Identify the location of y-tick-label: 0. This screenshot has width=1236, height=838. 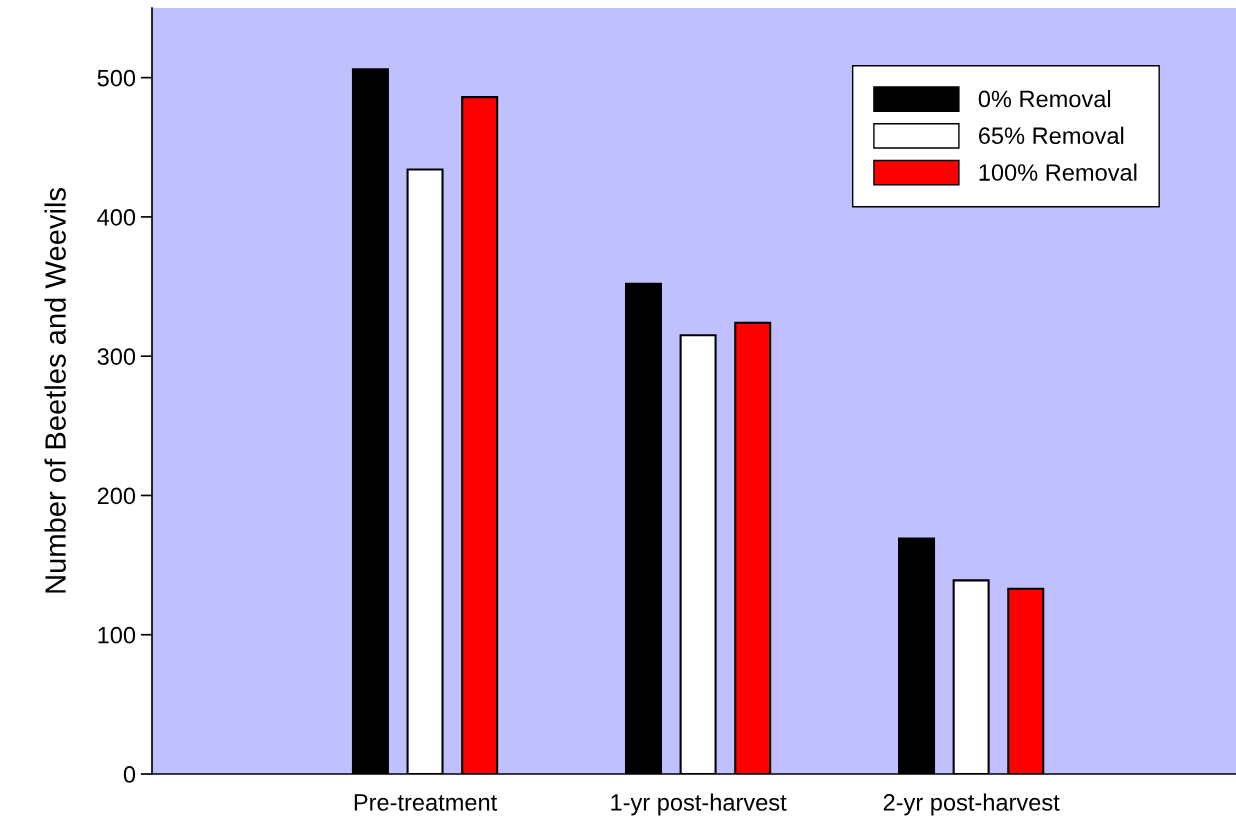
(129, 774).